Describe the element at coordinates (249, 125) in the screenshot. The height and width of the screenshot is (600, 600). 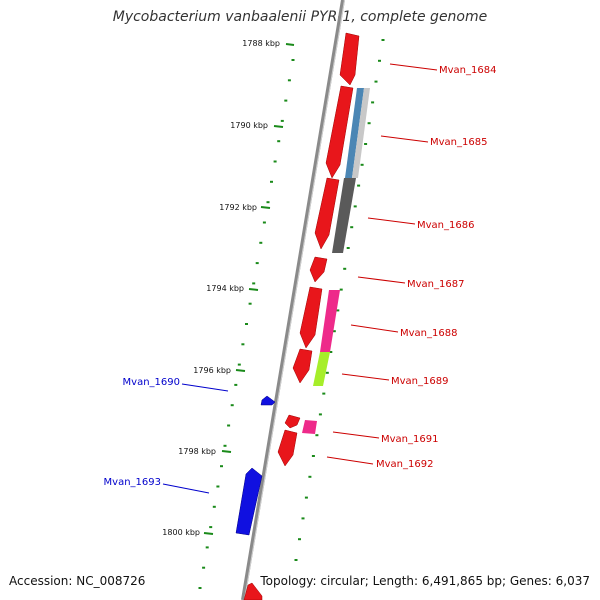
I see `kbp-tick-label: 1790 kbp` at that location.